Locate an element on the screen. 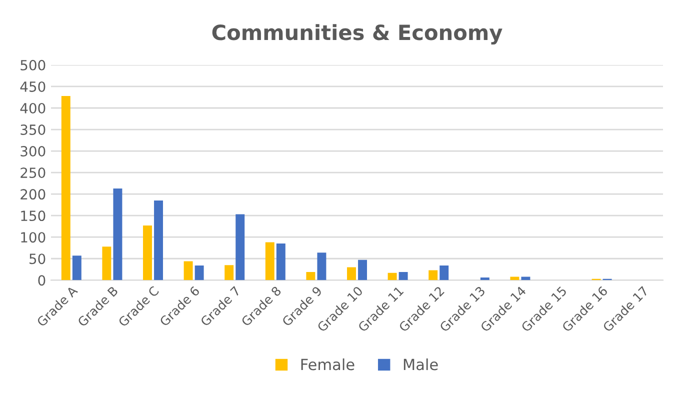  y-tick-label: 200 is located at coordinates (33, 194).